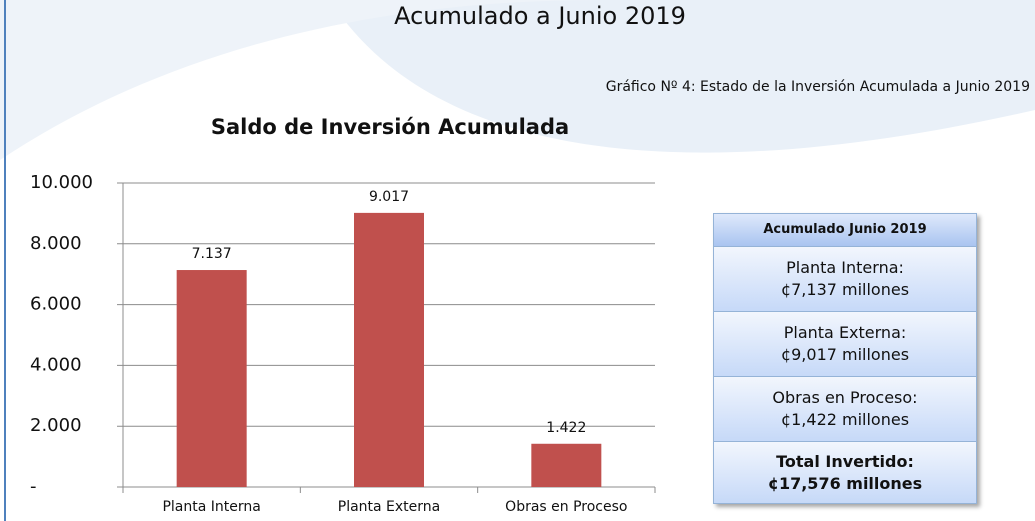  Describe the element at coordinates (389, 197) in the screenshot. I see `data-label: 9.017` at that location.